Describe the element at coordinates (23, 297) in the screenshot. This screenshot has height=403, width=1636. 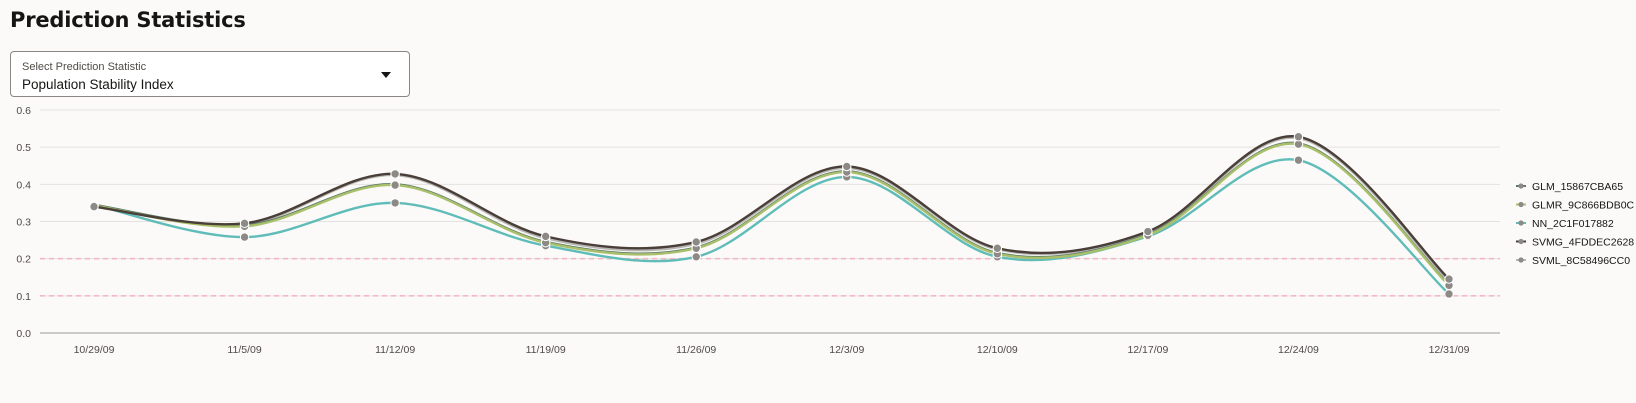
I see `y-tick-label: 0.1` at that location.